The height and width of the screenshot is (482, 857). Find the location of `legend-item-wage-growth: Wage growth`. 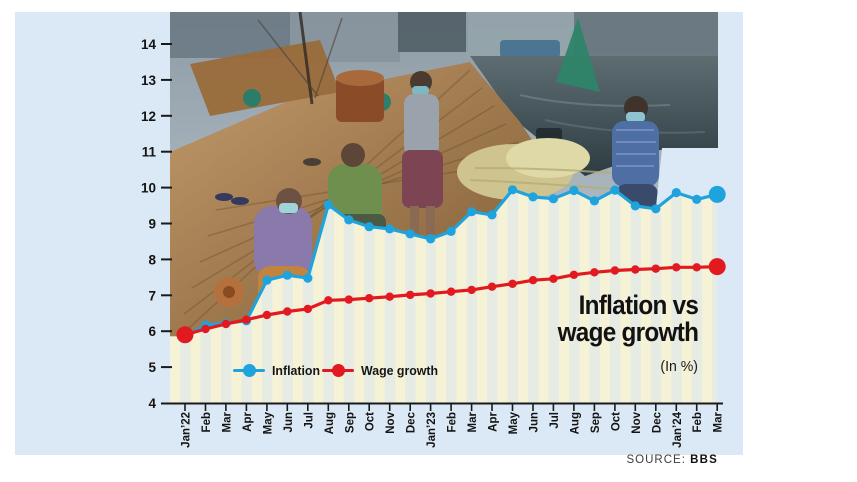

legend-item-wage-growth: Wage growth is located at coordinates (382, 370).